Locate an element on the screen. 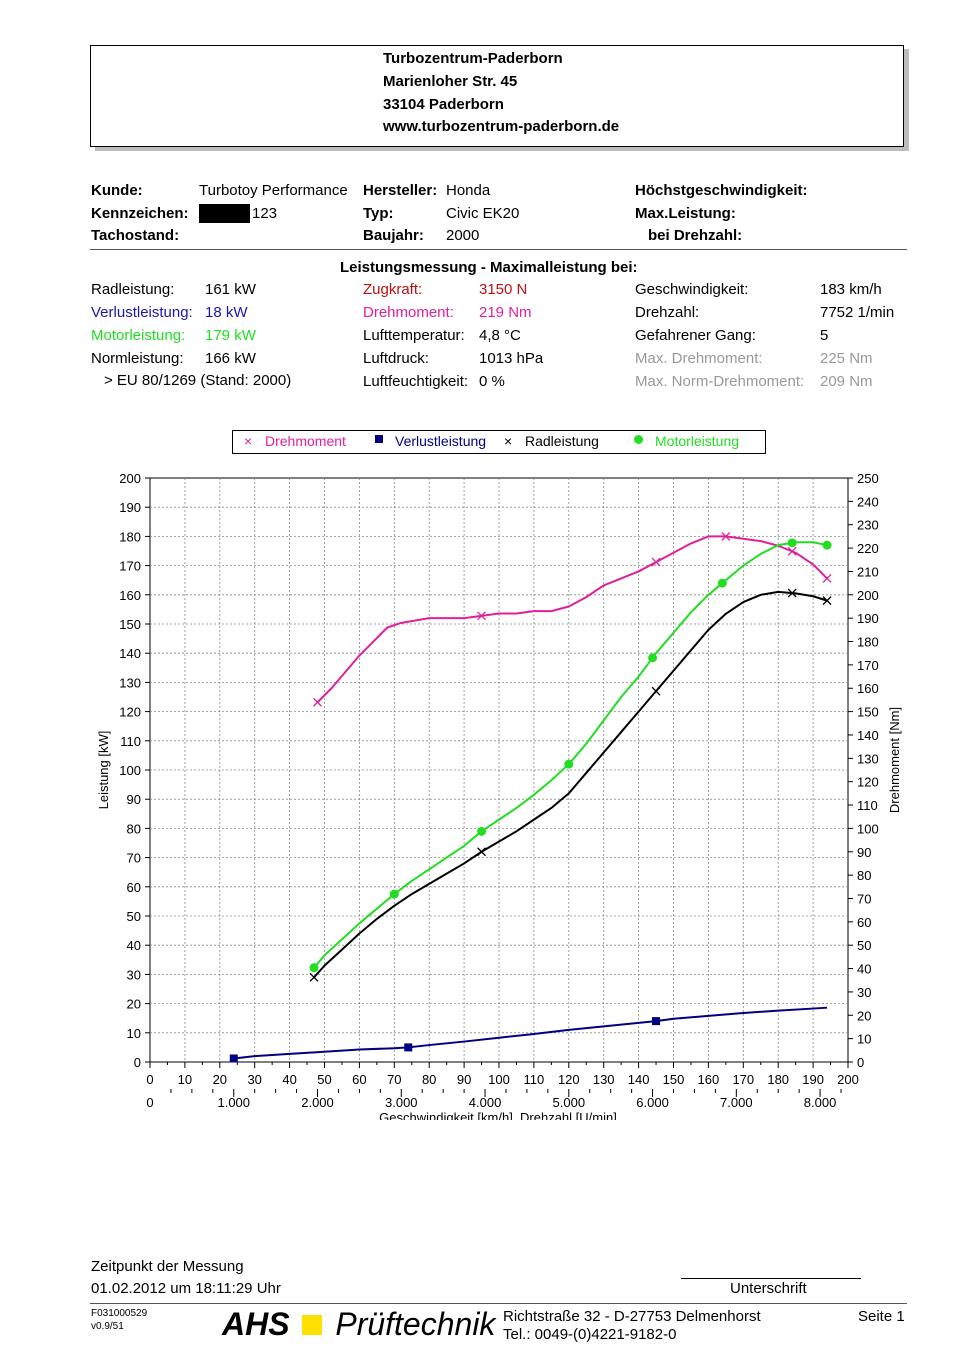  meas-col1-value: 179 kW is located at coordinates (230, 335).